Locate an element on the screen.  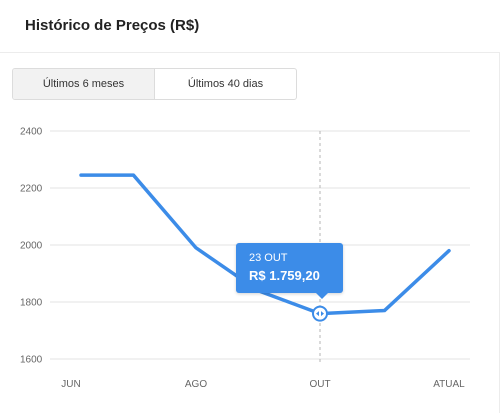
x-tick-label-jun: JUN is located at coordinates (70, 384).